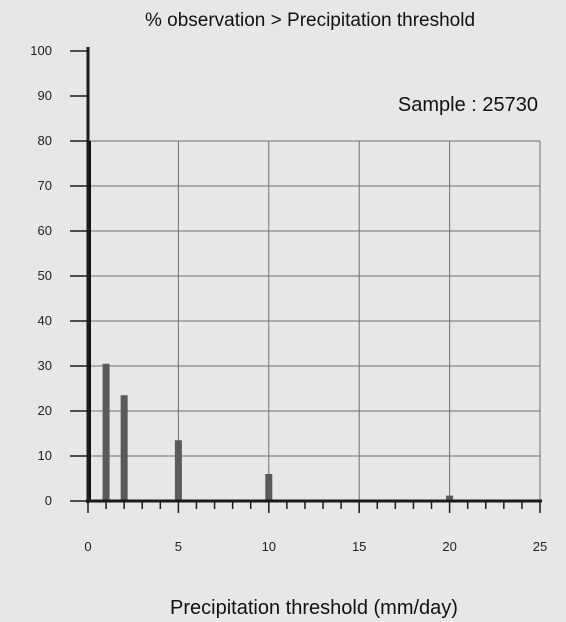  What do you see at coordinates (45, 455) in the screenshot?
I see `y-tick-label-10: 10` at bounding box center [45, 455].